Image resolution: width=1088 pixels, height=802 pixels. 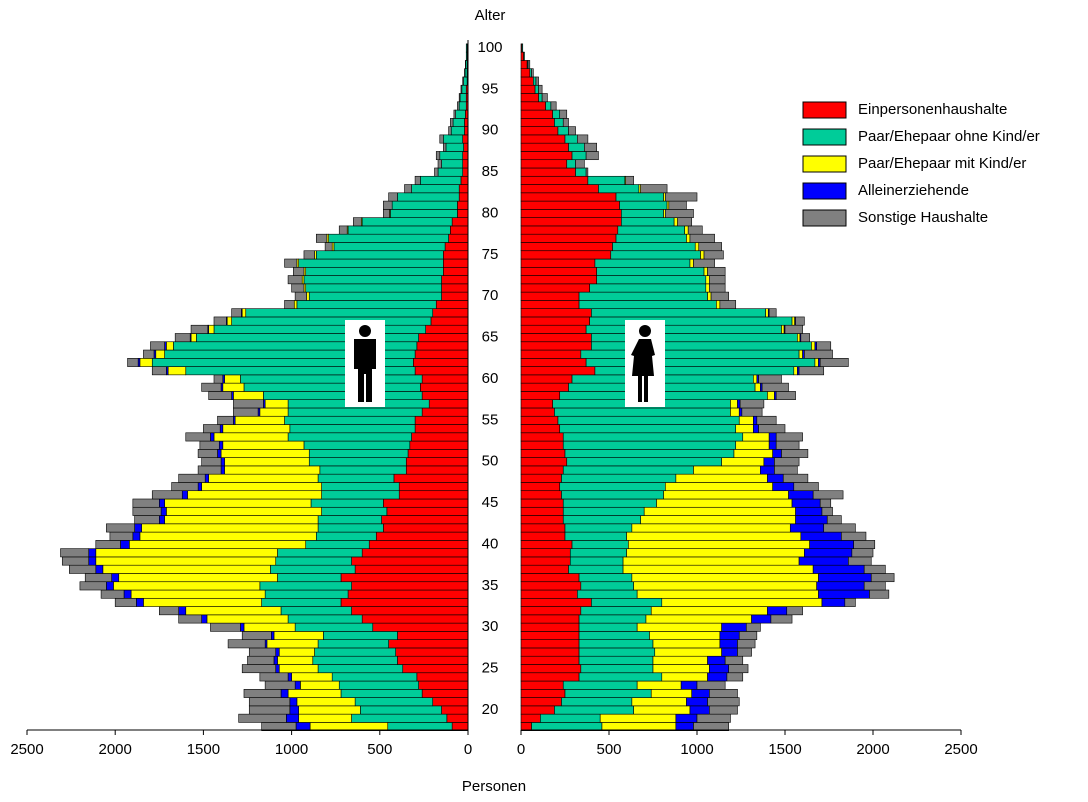 I want to click on y-tick-label: 60, so click(x=490, y=378).